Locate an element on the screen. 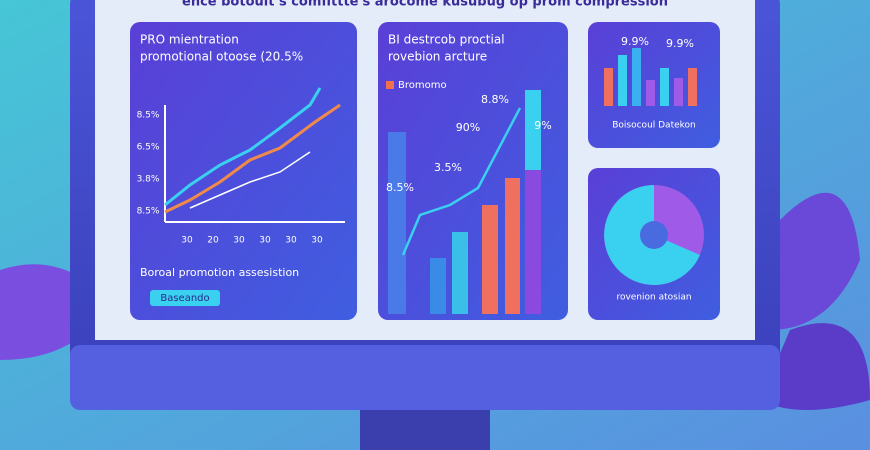  data-label: 8.8% is located at coordinates (495, 99).